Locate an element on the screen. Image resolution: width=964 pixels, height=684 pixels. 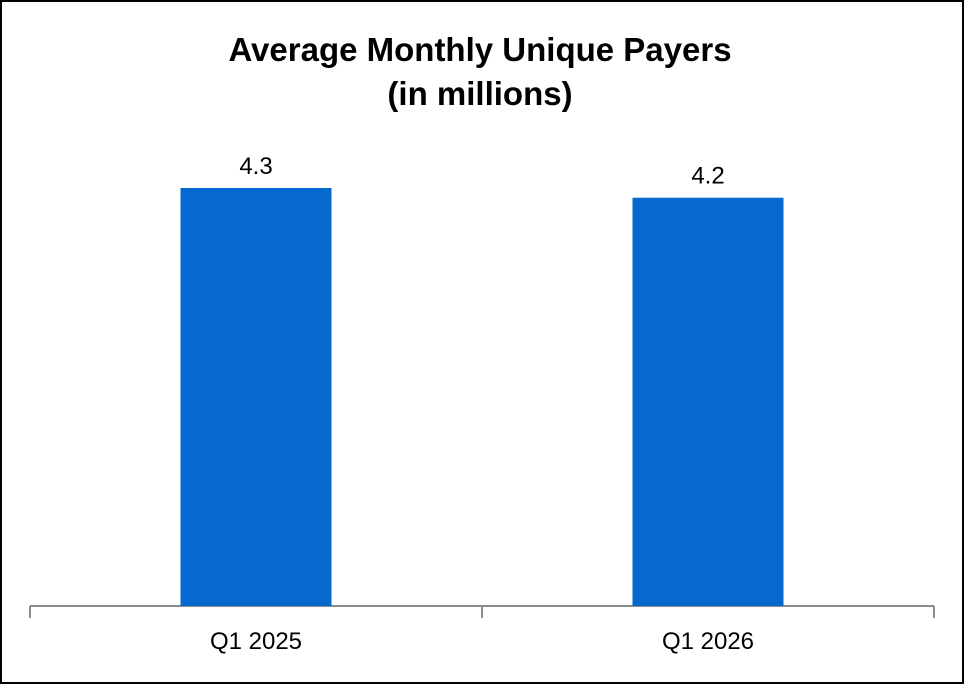
x-tick-label-1: Q1 2025 is located at coordinates (256, 641).